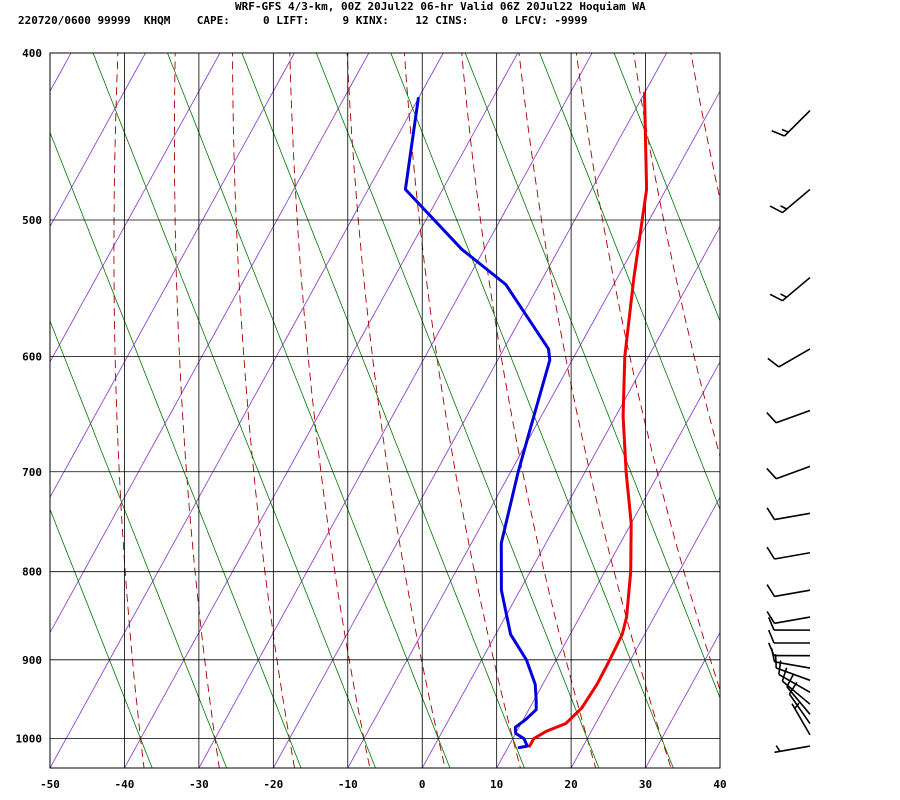  I want to click on y-tick-label: 400, so click(32, 53).